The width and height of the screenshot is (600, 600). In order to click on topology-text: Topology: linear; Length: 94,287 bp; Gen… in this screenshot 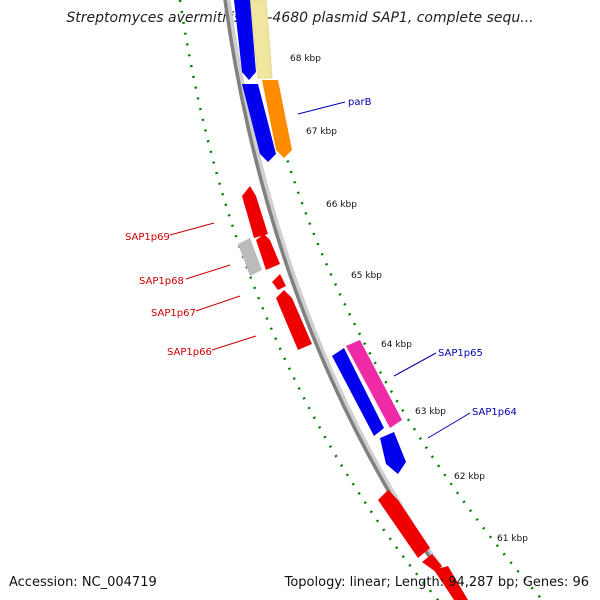, I will do `click(436, 582)`.